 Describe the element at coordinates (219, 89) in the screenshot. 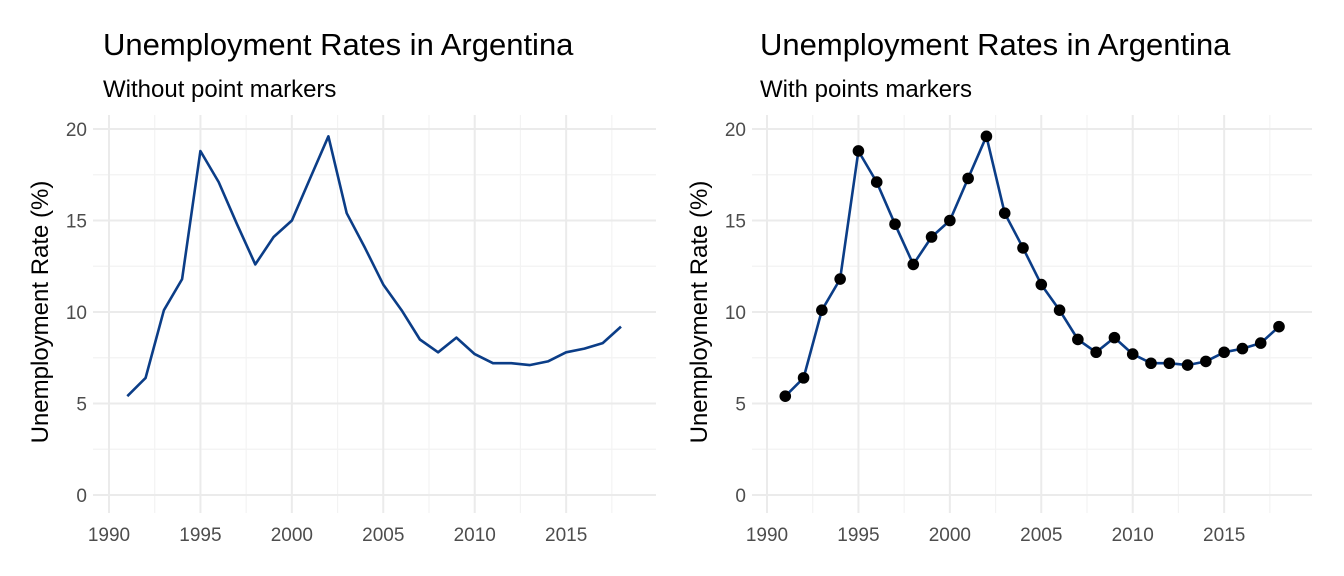

I see `chart-subtitle: Without point markers` at that location.